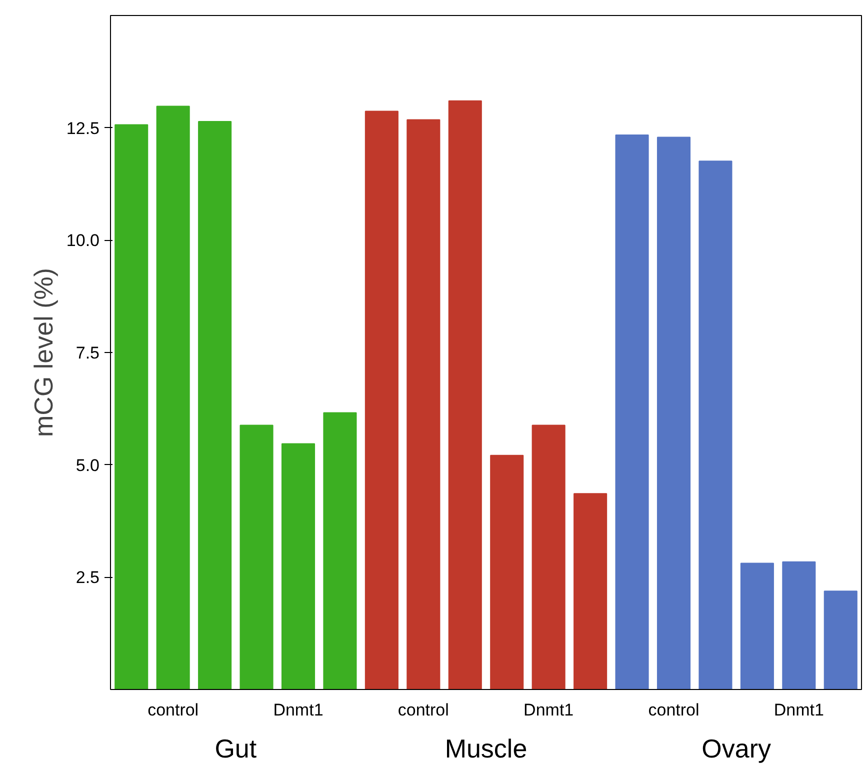 Image resolution: width=866 pixels, height=766 pixels. I want to click on text: Muscle, so click(486, 749).